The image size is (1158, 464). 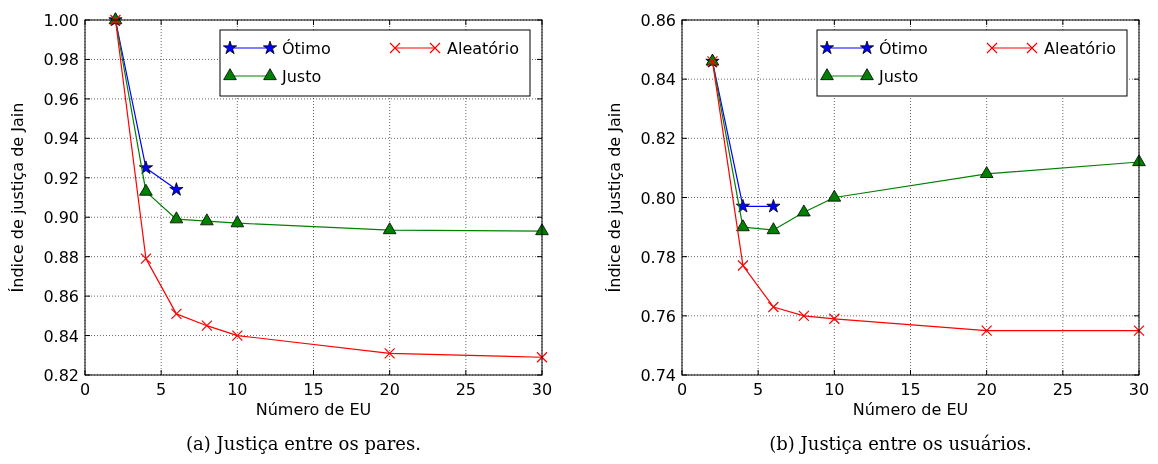 What do you see at coordinates (61, 139) in the screenshot?
I see `y-tick-label: 0.94` at bounding box center [61, 139].